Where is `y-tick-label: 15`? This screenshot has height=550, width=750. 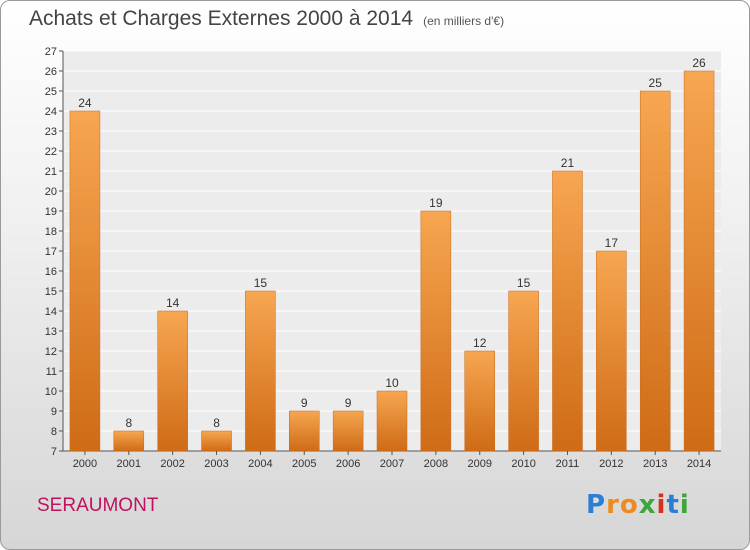 y-tick-label: 15 is located at coordinates (51, 292).